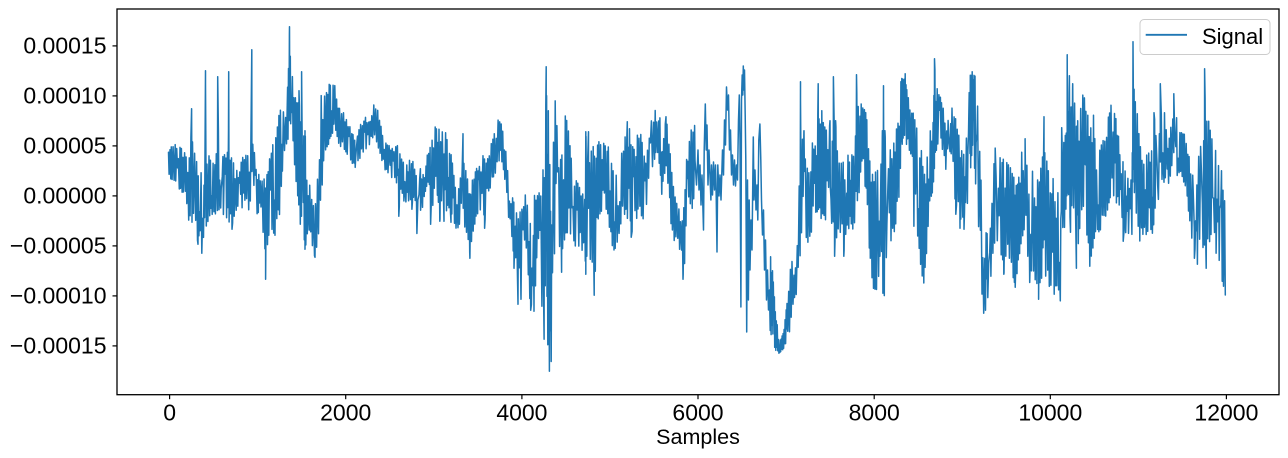 The height and width of the screenshot is (458, 1288). Describe the element at coordinates (1050, 412) in the screenshot. I see `svg-text: 10000` at that location.